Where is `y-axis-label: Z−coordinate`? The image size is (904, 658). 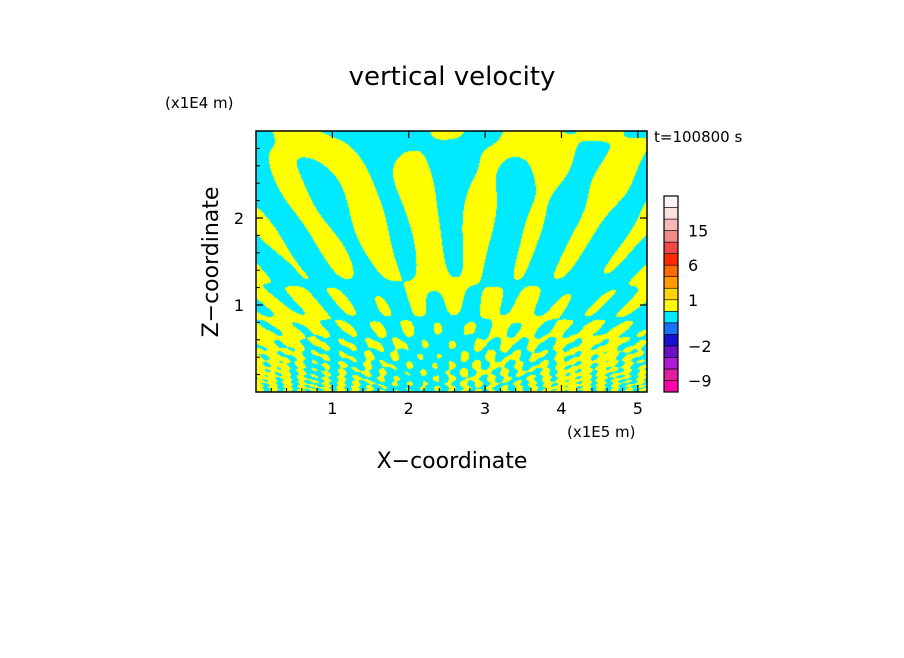 y-axis-label: Z−coordinate is located at coordinates (211, 262).